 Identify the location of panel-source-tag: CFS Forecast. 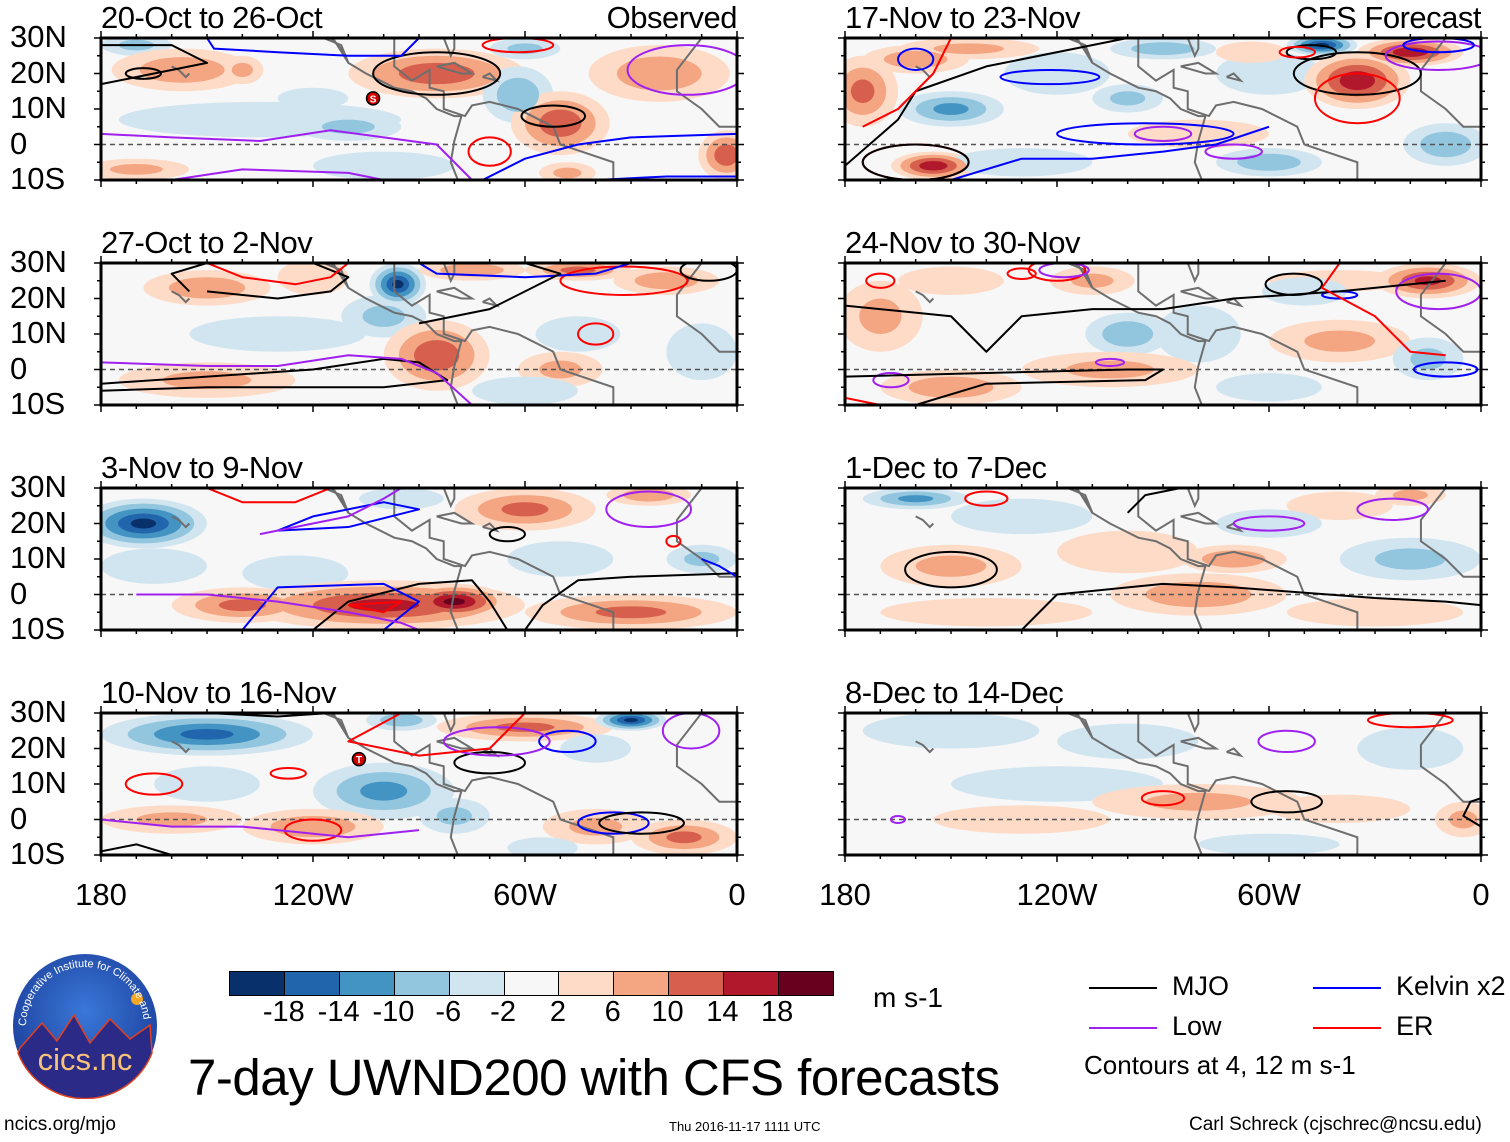
(1388, 17).